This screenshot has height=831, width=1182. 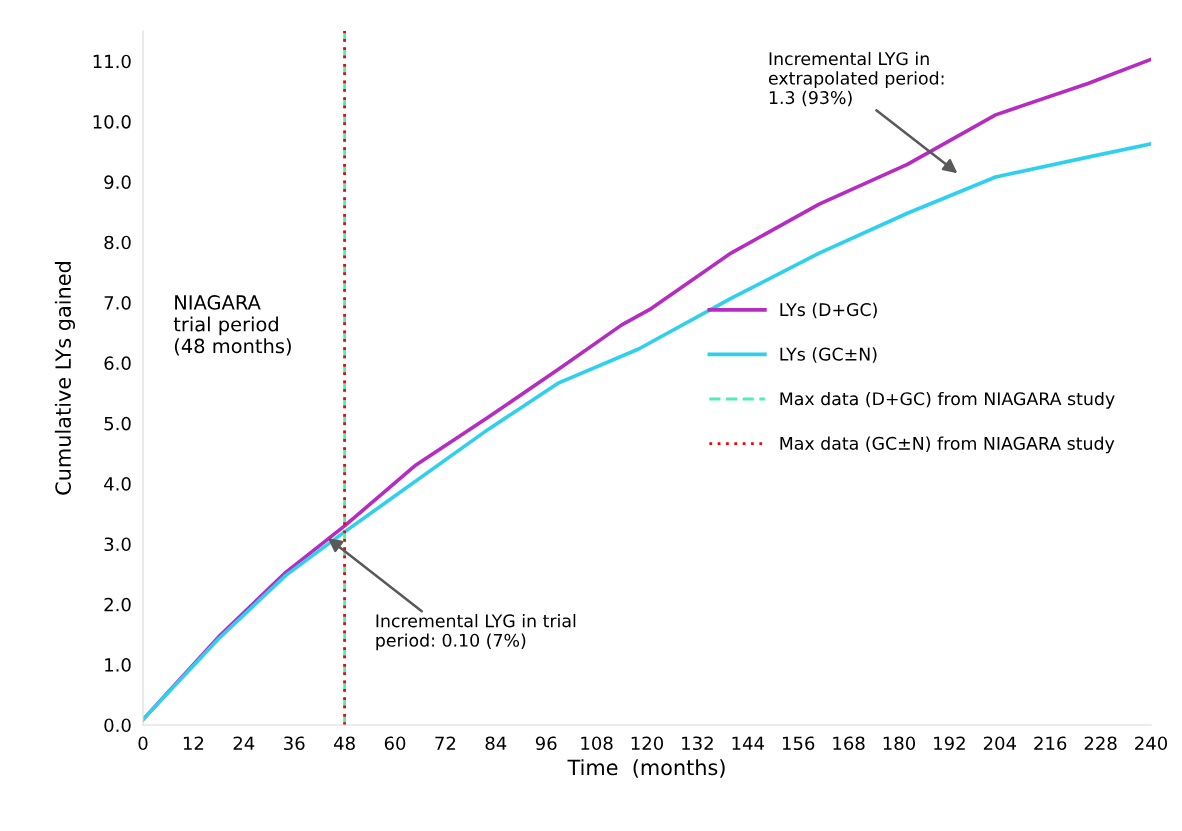 I want to click on x-axis-title: Time (months), so click(x=646, y=768).